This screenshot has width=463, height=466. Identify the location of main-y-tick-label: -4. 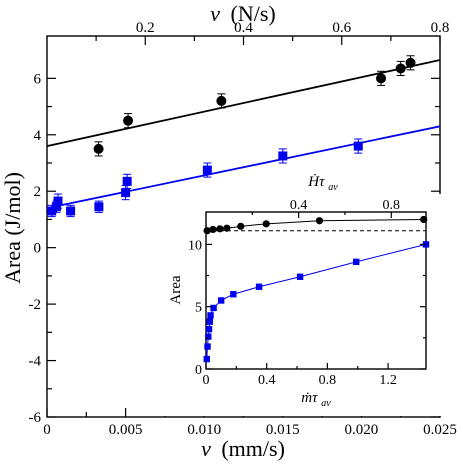
(35, 362).